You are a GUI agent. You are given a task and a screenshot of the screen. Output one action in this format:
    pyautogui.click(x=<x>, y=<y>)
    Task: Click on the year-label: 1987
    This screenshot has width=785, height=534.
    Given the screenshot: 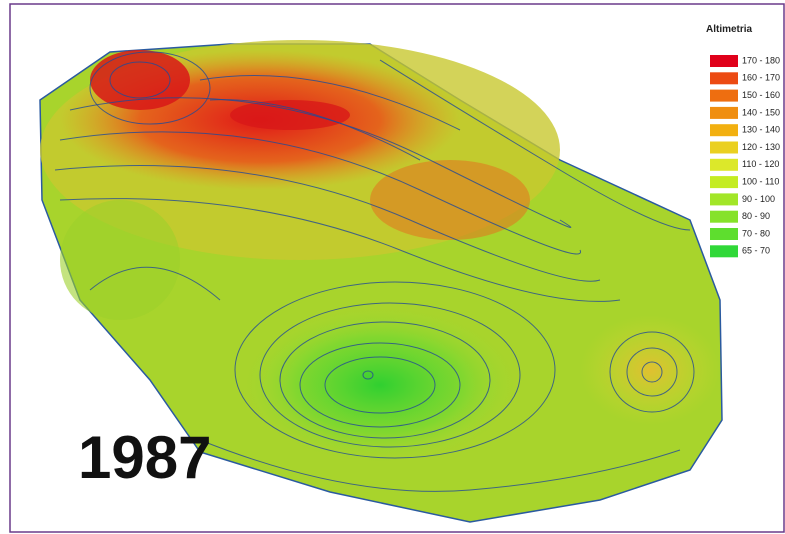 What is the action you would take?
    pyautogui.click(x=144, y=457)
    